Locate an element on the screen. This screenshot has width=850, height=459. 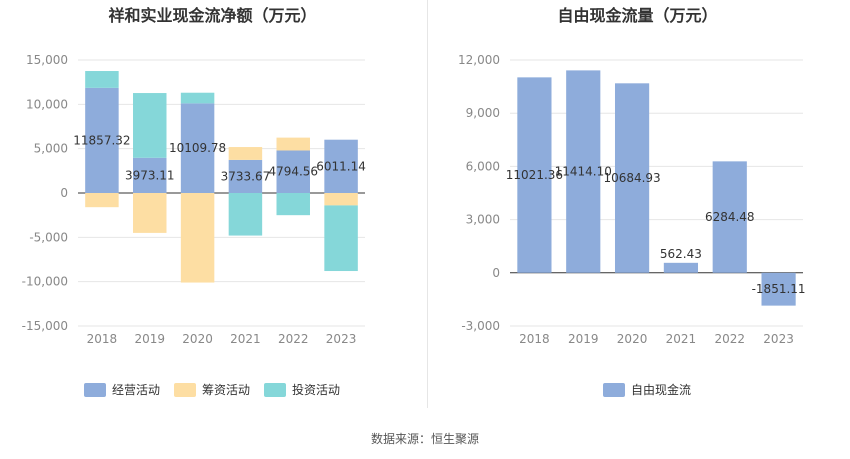
data-label: 10684.93 is located at coordinates (631, 178).